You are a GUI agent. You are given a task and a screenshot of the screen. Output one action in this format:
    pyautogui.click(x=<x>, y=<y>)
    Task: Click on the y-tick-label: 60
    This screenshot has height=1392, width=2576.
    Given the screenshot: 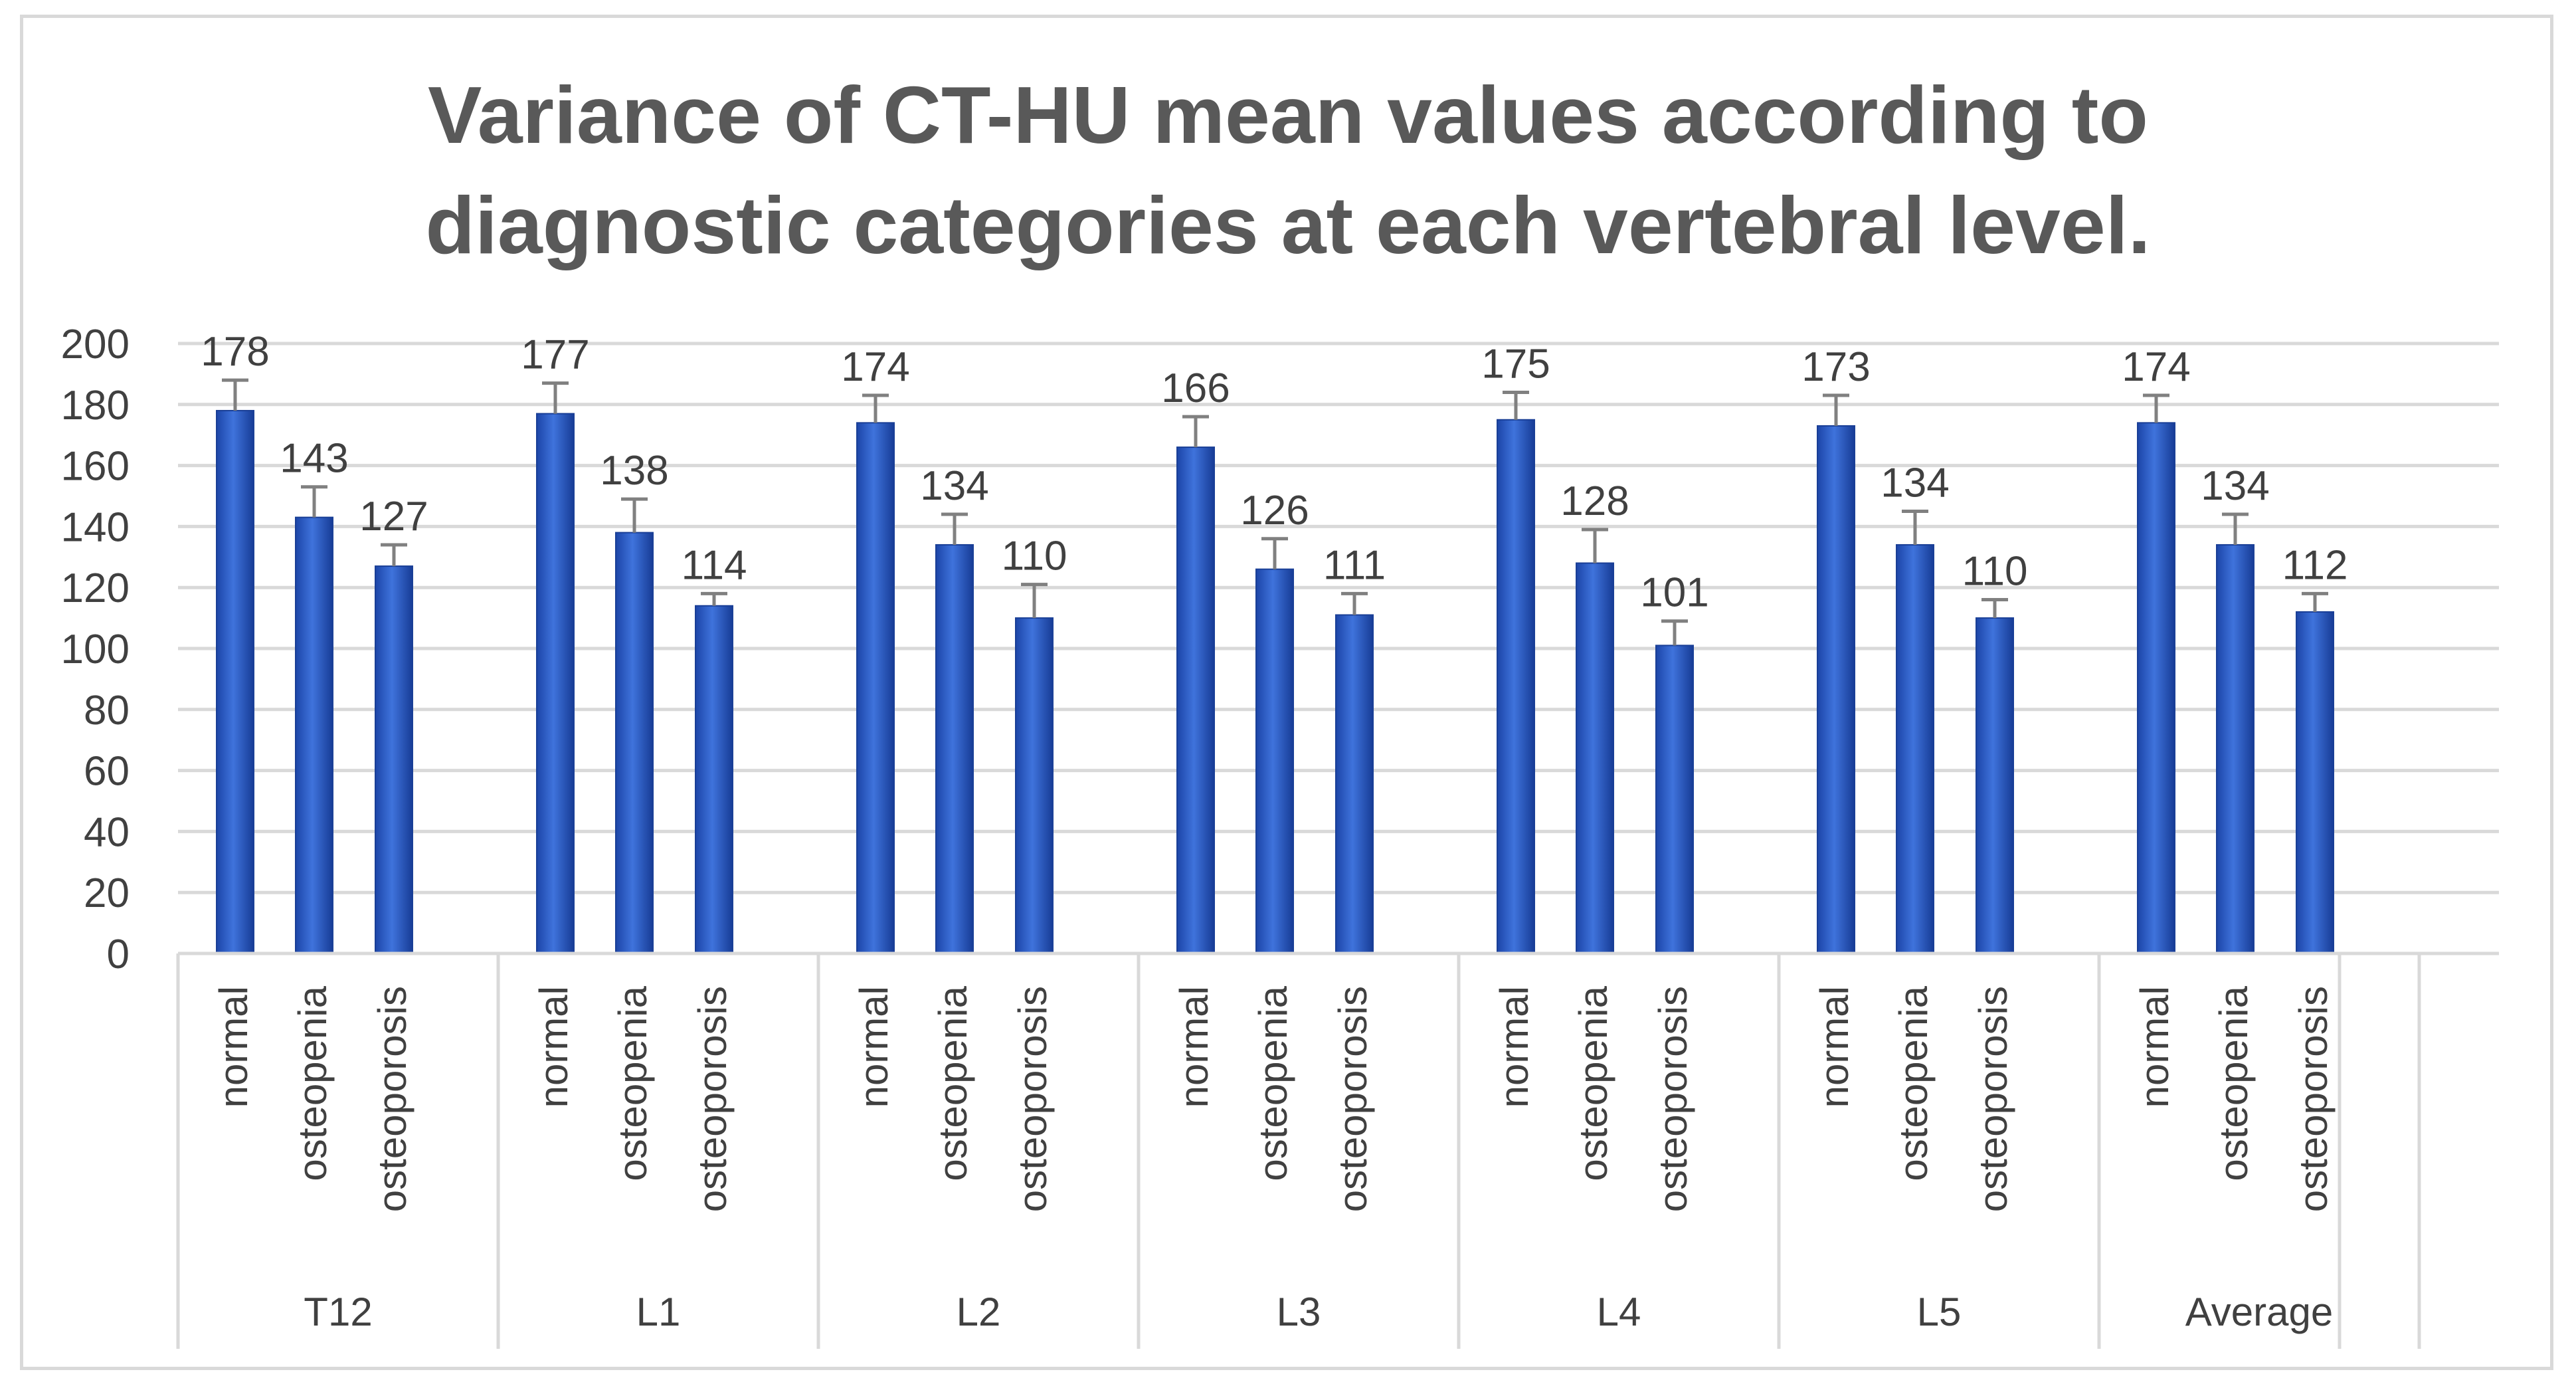 What is the action you would take?
    pyautogui.click(x=107, y=772)
    